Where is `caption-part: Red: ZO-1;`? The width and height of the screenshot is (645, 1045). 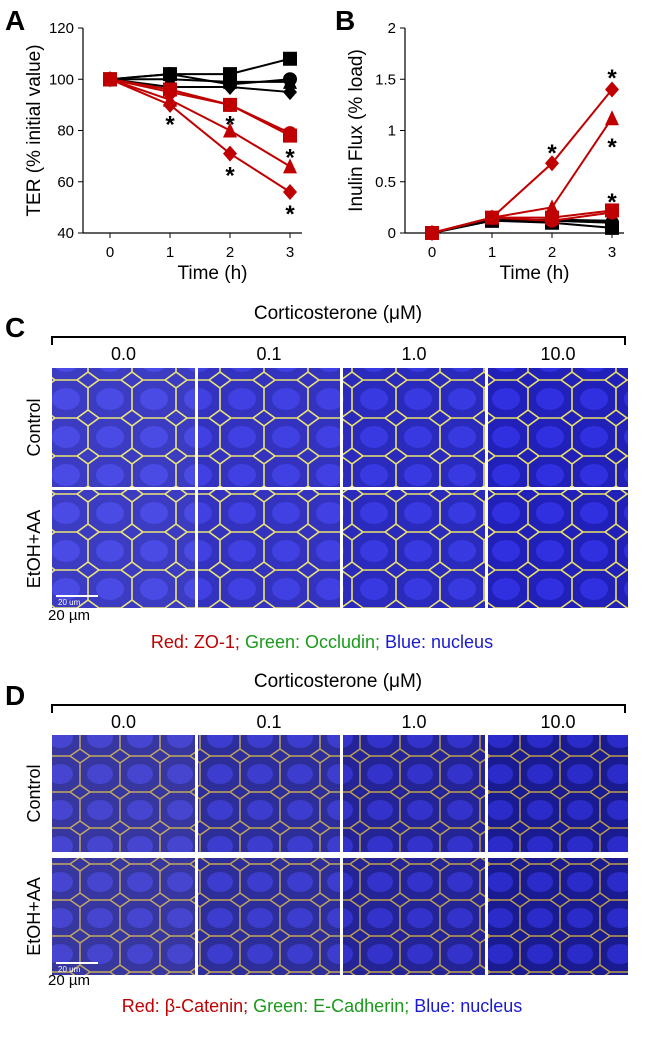 caption-part: Red: ZO-1; is located at coordinates (195, 642).